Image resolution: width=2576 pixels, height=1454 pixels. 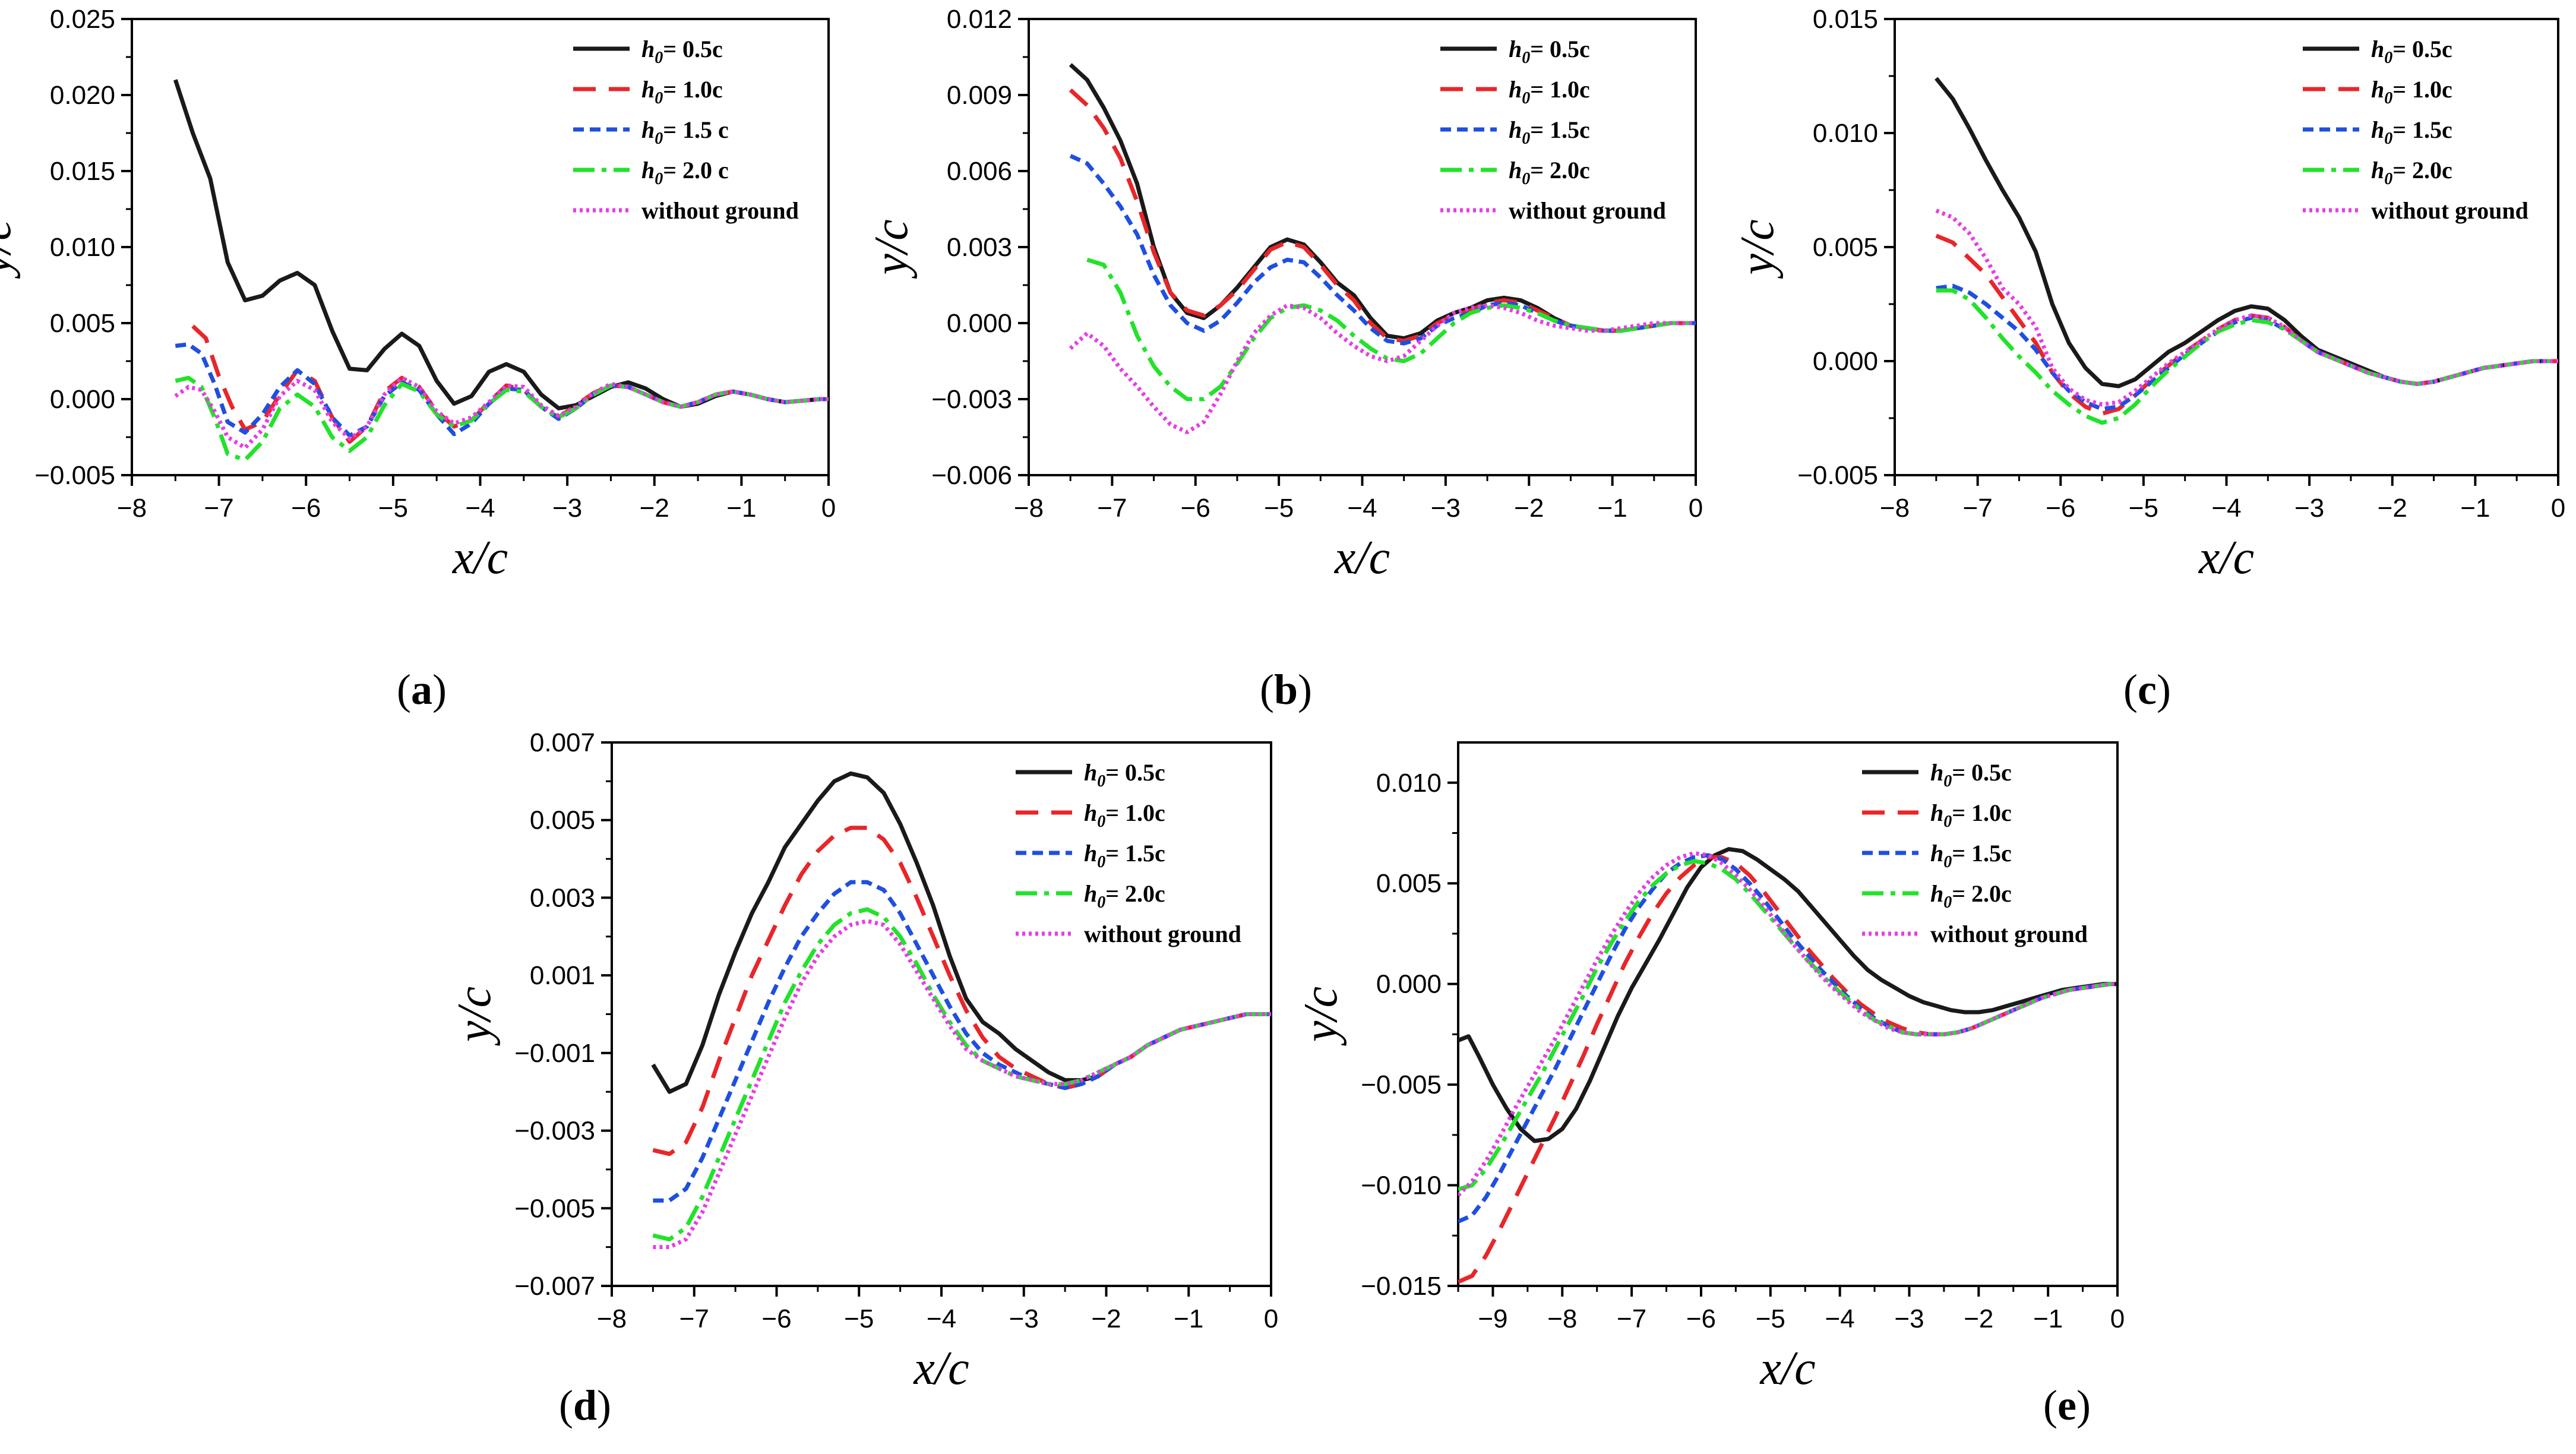 I want to click on y-tick-label: 0.025, so click(x=82, y=19).